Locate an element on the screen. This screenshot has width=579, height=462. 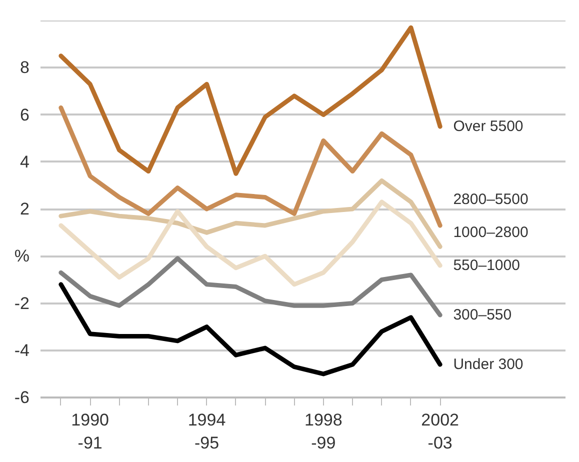
y-tick-label: % is located at coordinates (22, 256).